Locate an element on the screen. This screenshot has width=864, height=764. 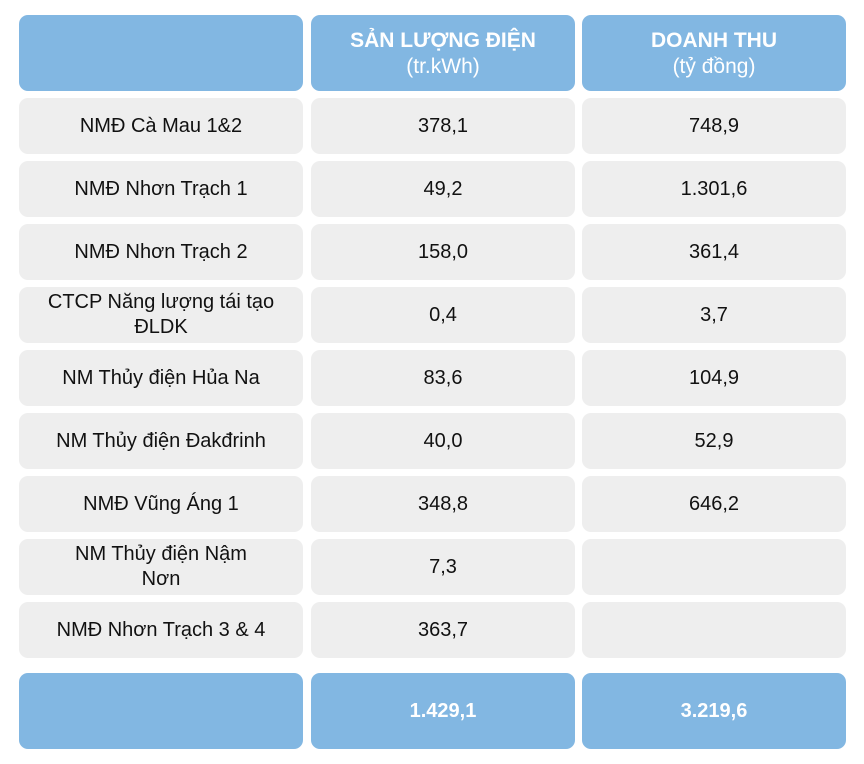
total-revenue-value: 3.219,6 is located at coordinates (714, 710).